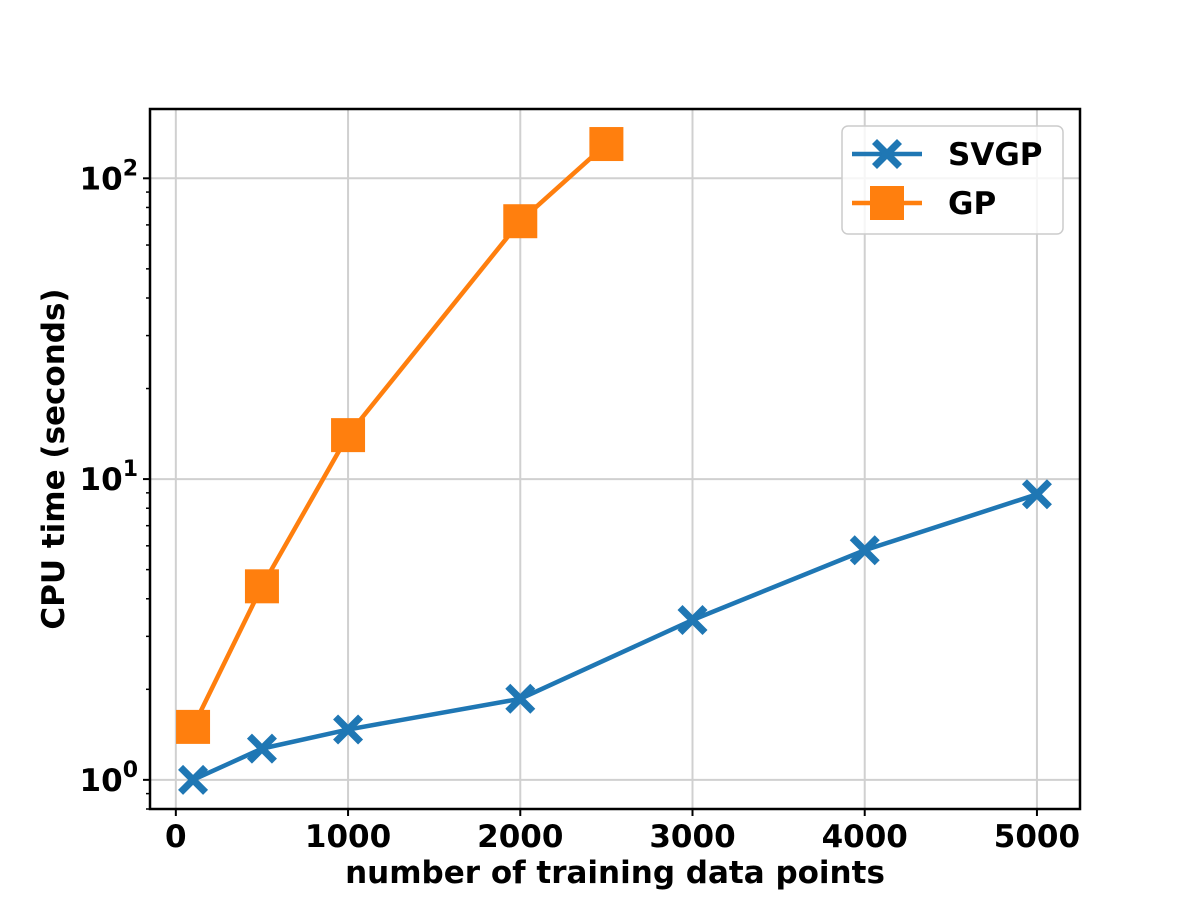 This screenshot has height=913, width=1200. What do you see at coordinates (520, 837) in the screenshot?
I see `x-tick-label: 2000` at bounding box center [520, 837].